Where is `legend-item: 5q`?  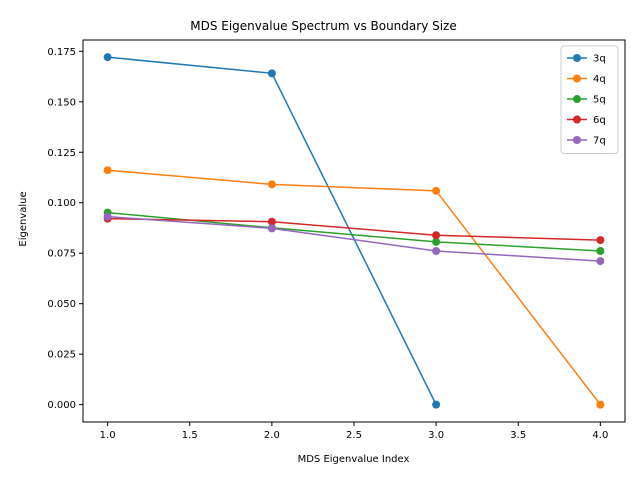 legend-item: 5q is located at coordinates (586, 100).